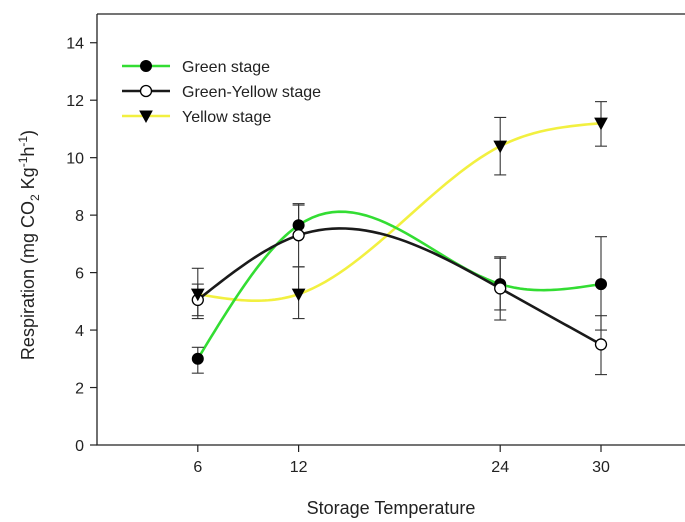 The height and width of the screenshot is (522, 685). What do you see at coordinates (28, 133) in the screenshot?
I see `y-axis-title-end: )` at bounding box center [28, 133].